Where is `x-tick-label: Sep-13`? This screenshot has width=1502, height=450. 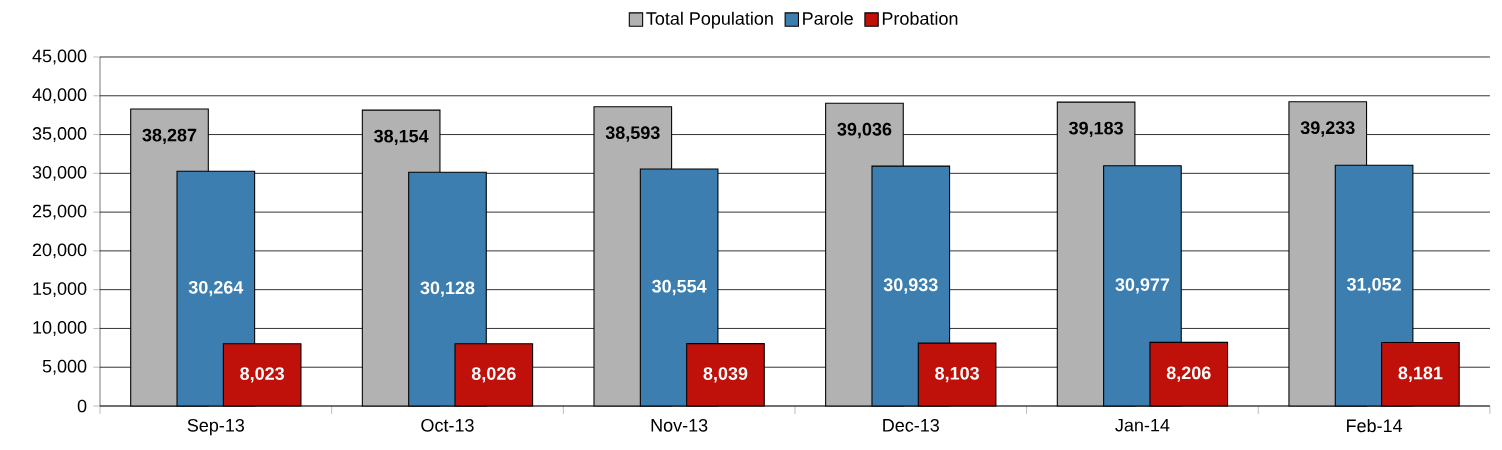
x-tick-label: Sep-13 is located at coordinates (216, 427).